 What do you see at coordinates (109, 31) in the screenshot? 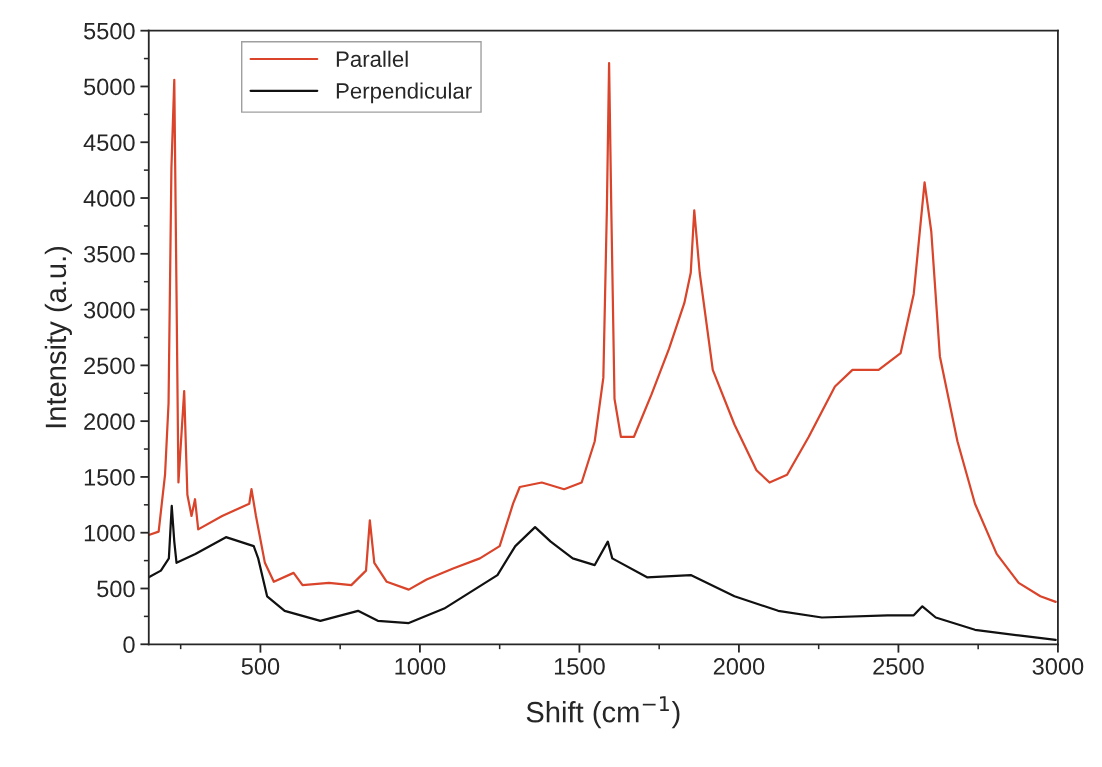
I see `y-tick-label: 5500` at bounding box center [109, 31].